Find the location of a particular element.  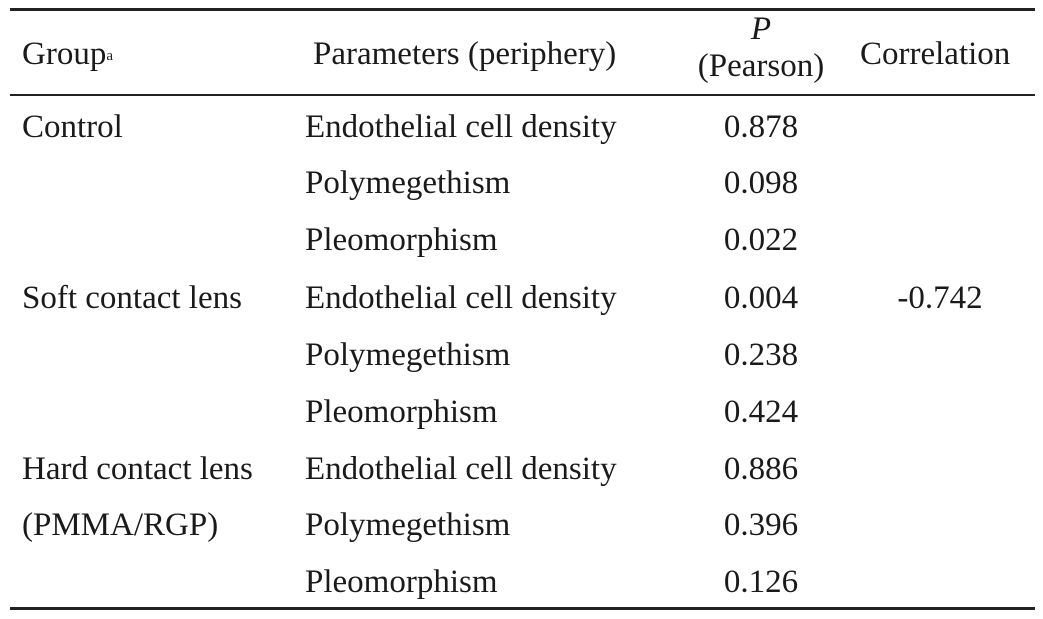

header-correlation: Correlation is located at coordinates (935, 54).